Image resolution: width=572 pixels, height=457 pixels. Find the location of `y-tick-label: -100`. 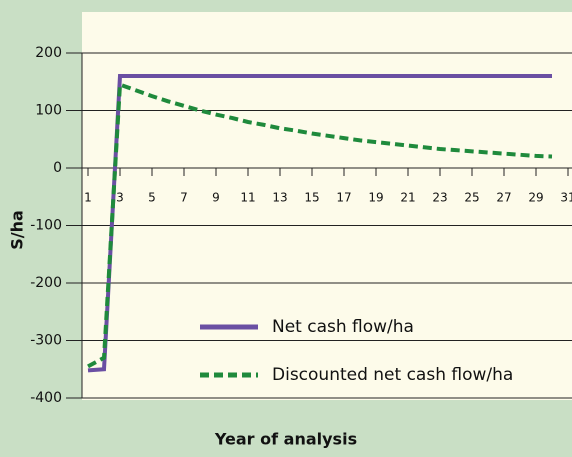

y-tick-label: -100 is located at coordinates (46, 226).